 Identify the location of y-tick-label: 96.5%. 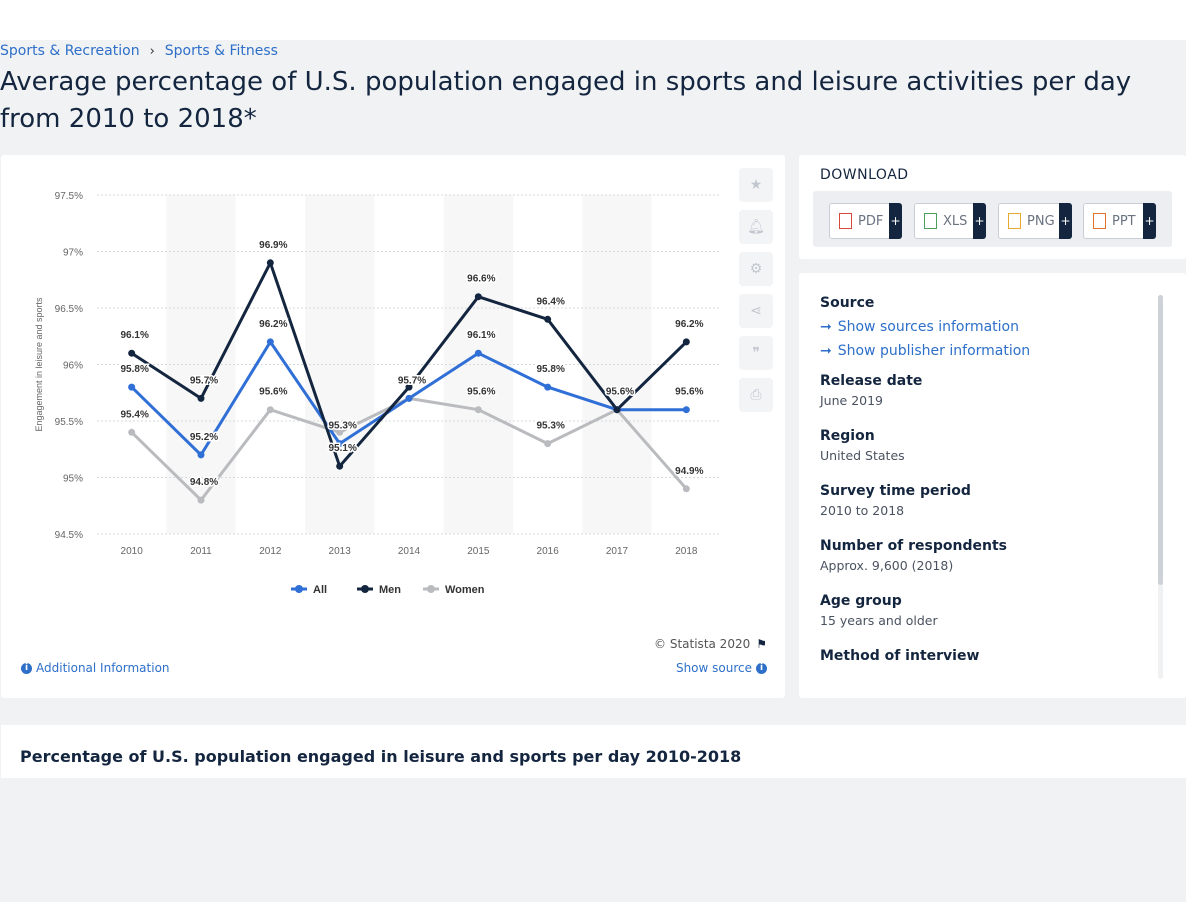
(69, 309).